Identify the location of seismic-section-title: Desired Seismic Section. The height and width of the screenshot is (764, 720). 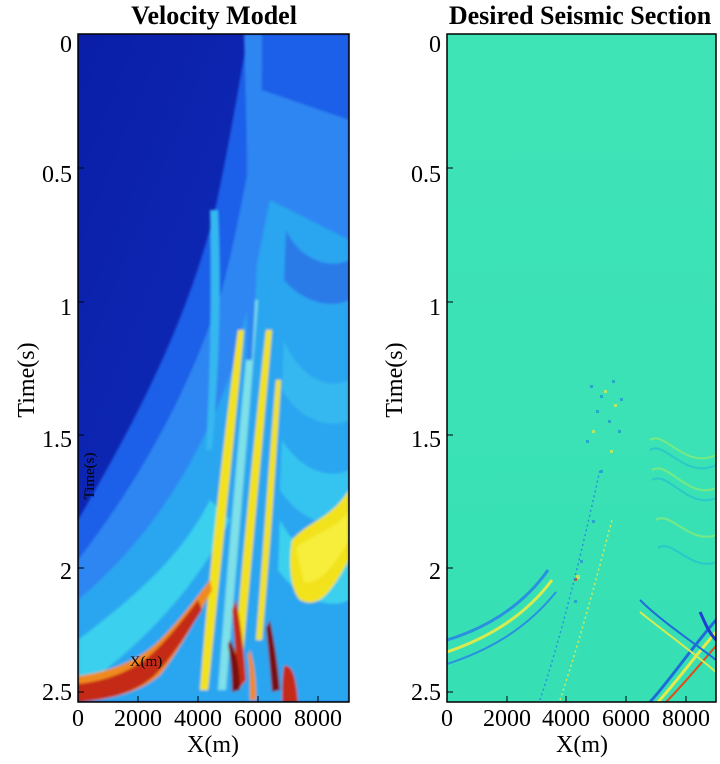
(580, 15).